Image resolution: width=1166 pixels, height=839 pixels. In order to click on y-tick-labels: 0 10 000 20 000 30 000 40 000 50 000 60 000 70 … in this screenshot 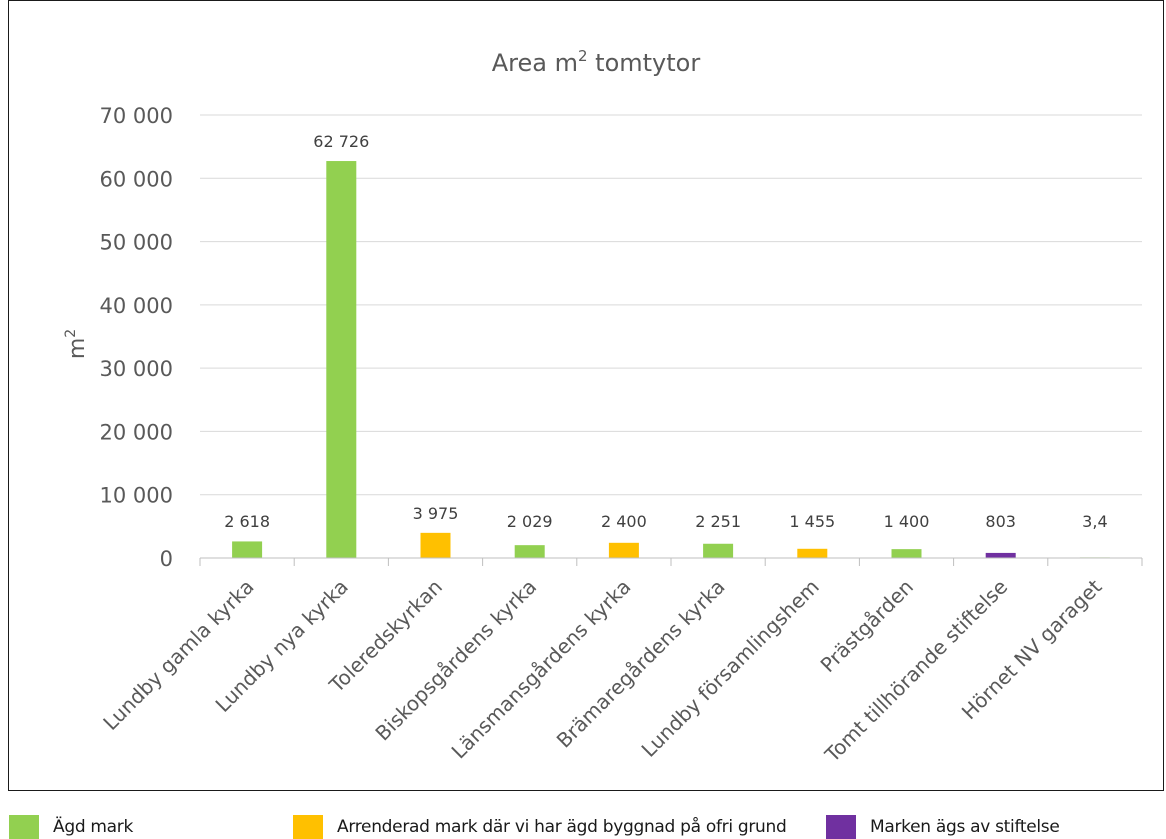, I will do `click(136, 337)`.